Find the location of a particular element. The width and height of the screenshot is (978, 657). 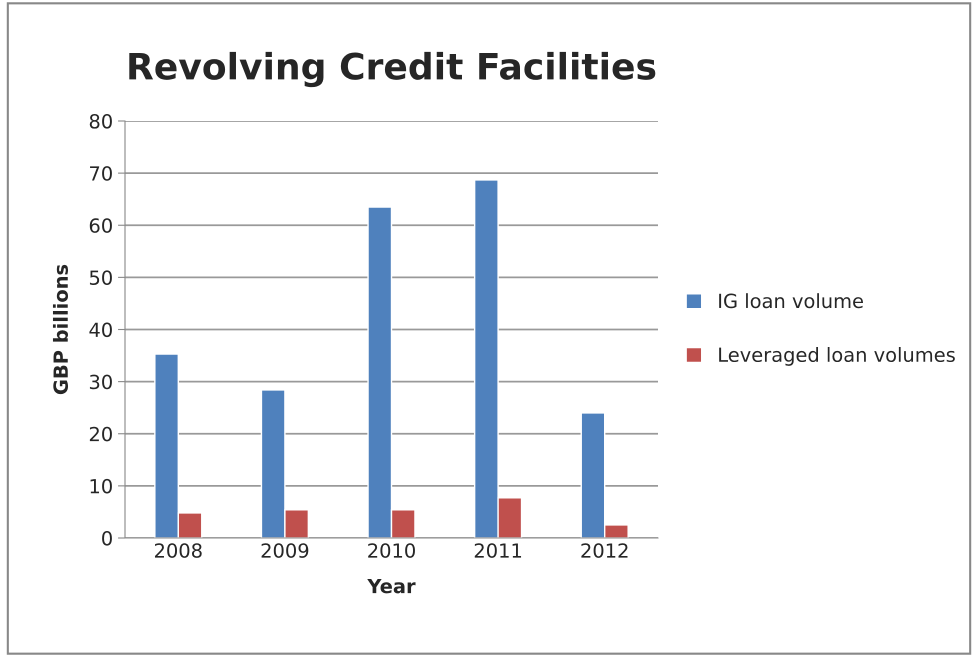

y-tick-label: 0 is located at coordinates (107, 538).